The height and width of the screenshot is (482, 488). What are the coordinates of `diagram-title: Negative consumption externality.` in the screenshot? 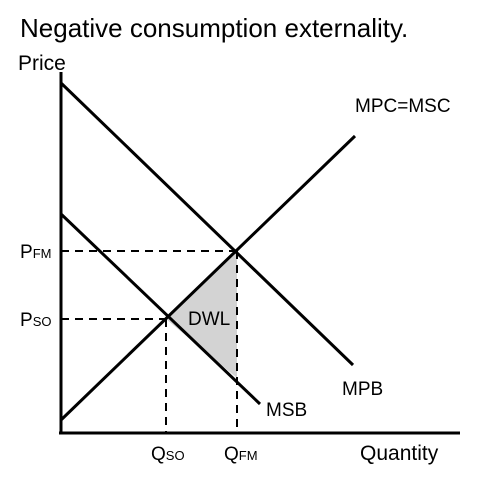 It's located at (214, 28).